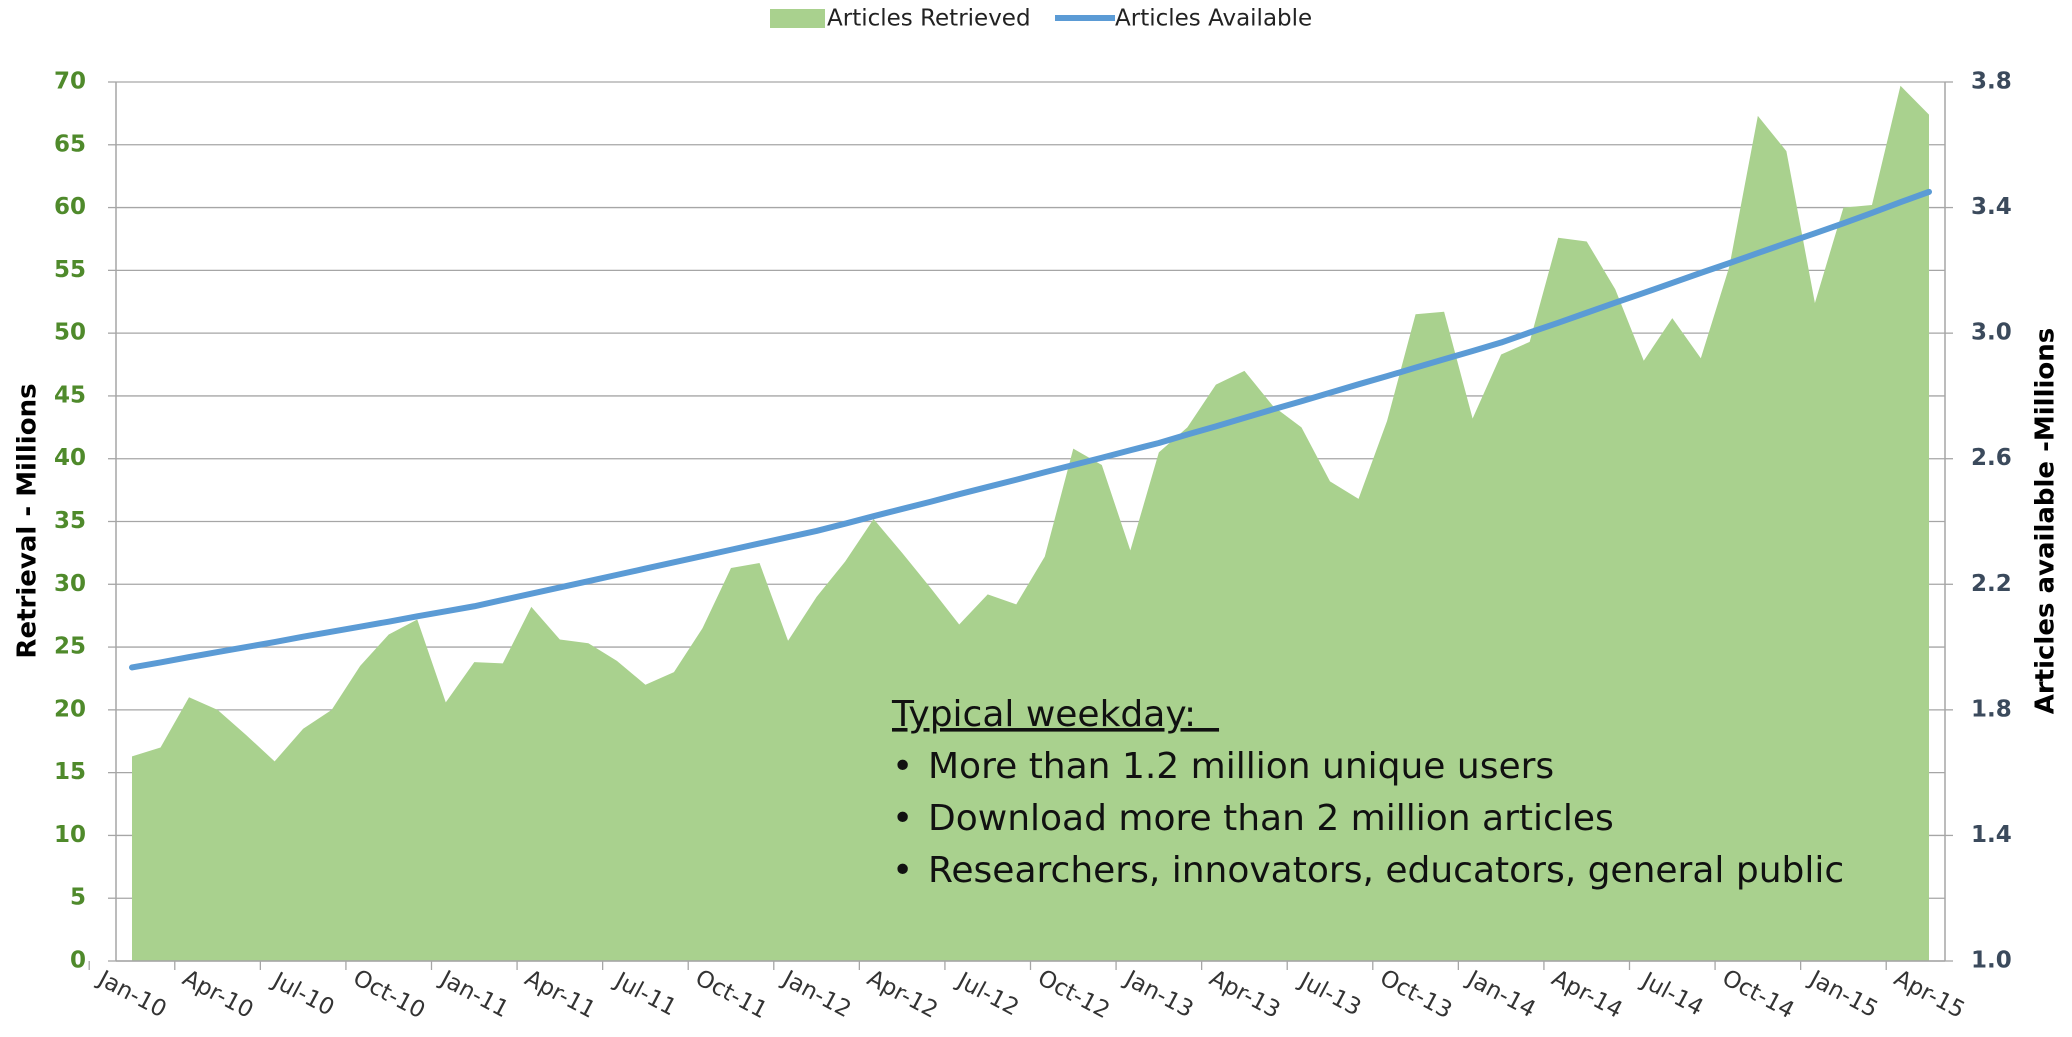 The width and height of the screenshot is (2072, 1037). I want to click on annotation-item: More than 1.2 million unique users, so click(1241, 766).